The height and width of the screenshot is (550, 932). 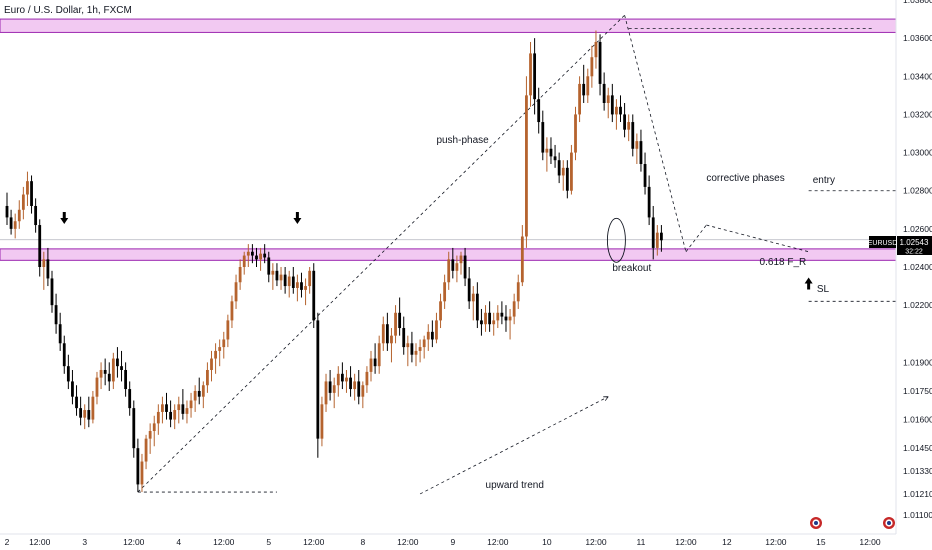 I want to click on time-tick-label: 9, so click(x=452, y=542).